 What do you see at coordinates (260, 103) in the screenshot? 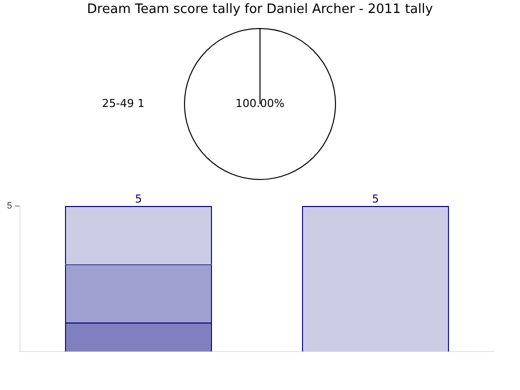
I see `data-label: 100.00%` at bounding box center [260, 103].